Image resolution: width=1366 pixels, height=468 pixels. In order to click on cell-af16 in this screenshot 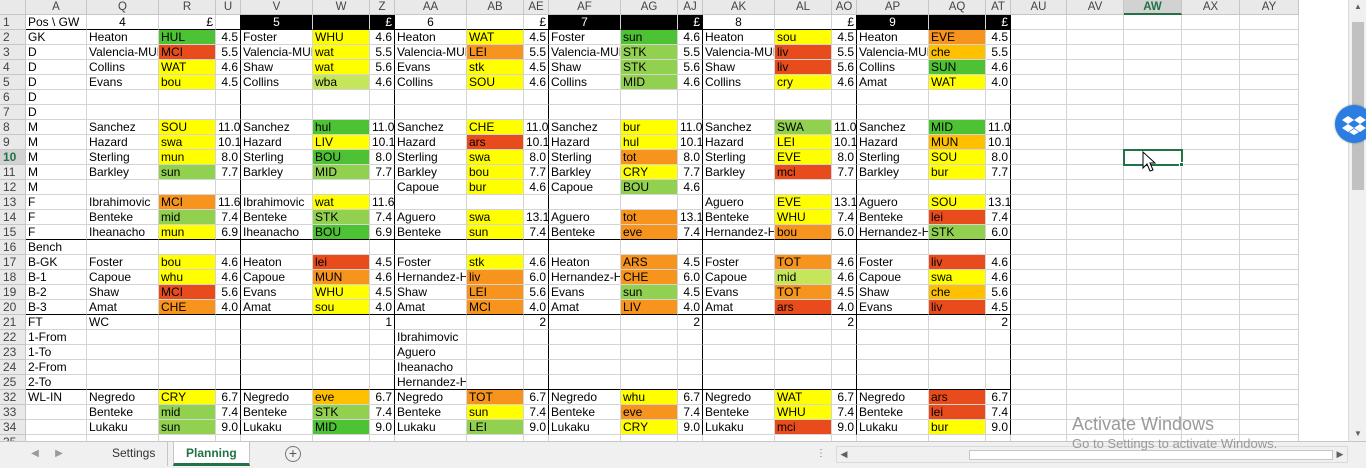, I will do `click(585, 247)`.